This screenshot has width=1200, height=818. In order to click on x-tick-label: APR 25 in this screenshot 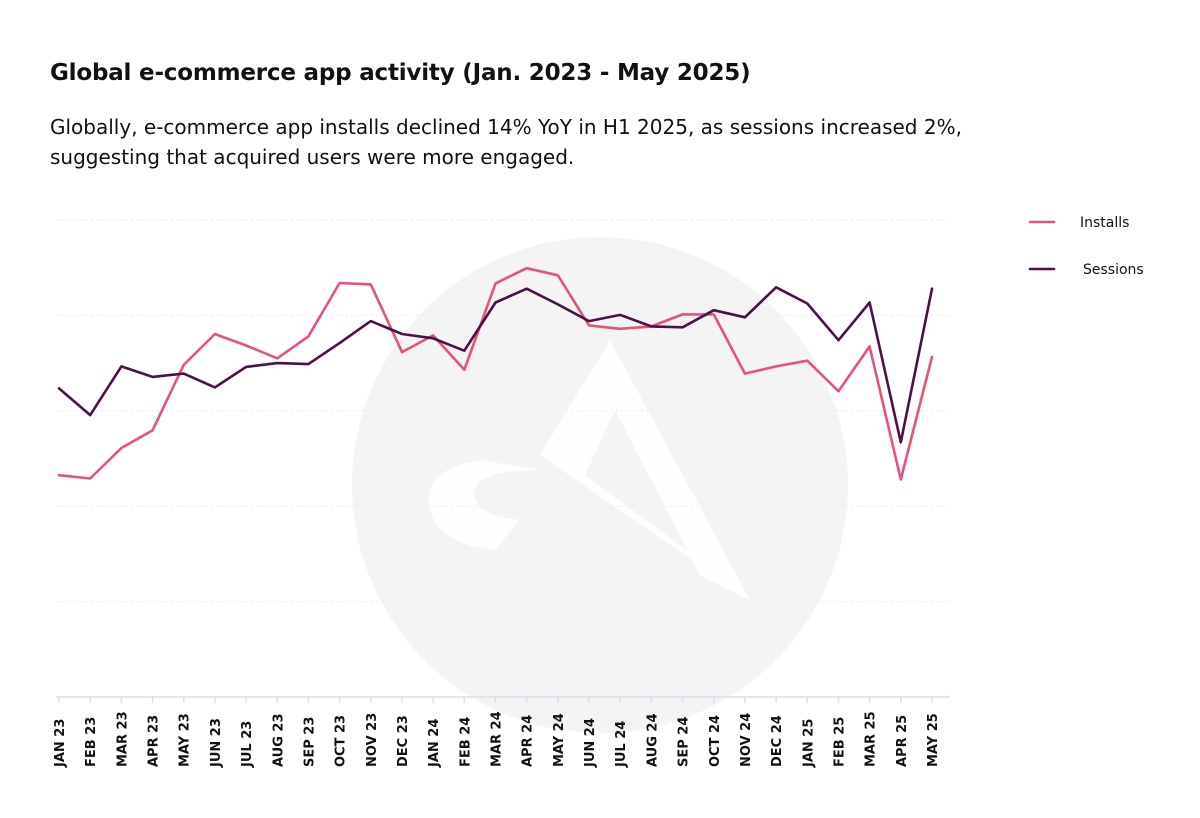, I will do `click(902, 741)`.